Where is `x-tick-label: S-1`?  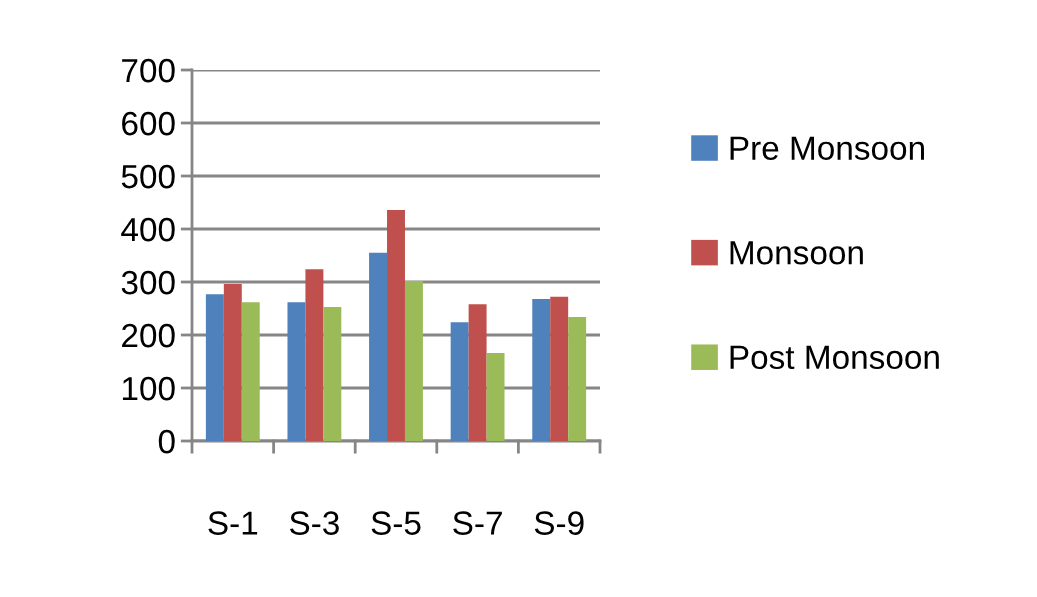
x-tick-label: S-1 is located at coordinates (233, 523).